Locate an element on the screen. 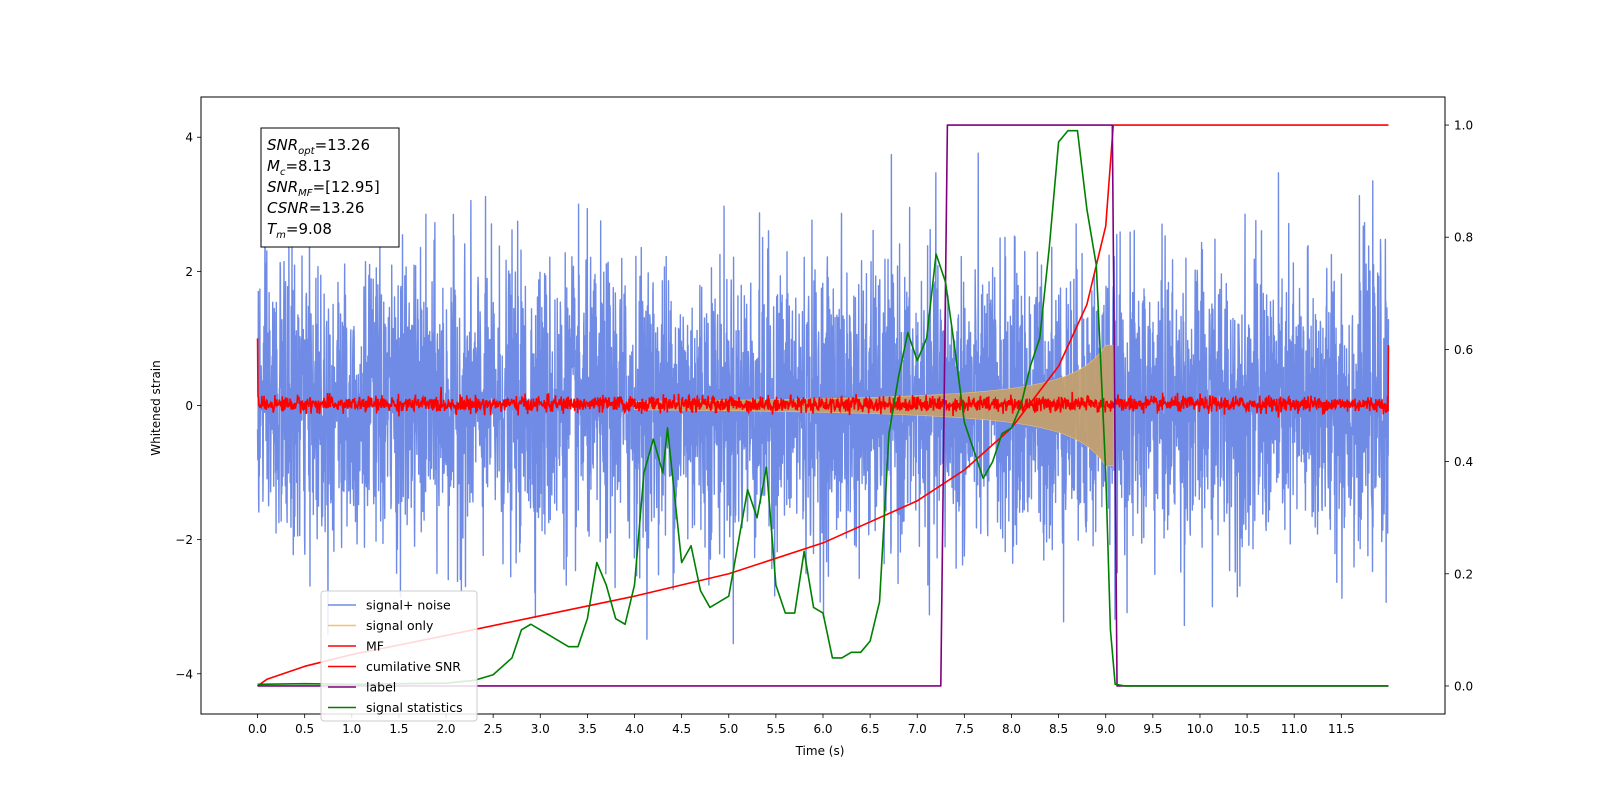  annotation-box-frame is located at coordinates (330, 187).